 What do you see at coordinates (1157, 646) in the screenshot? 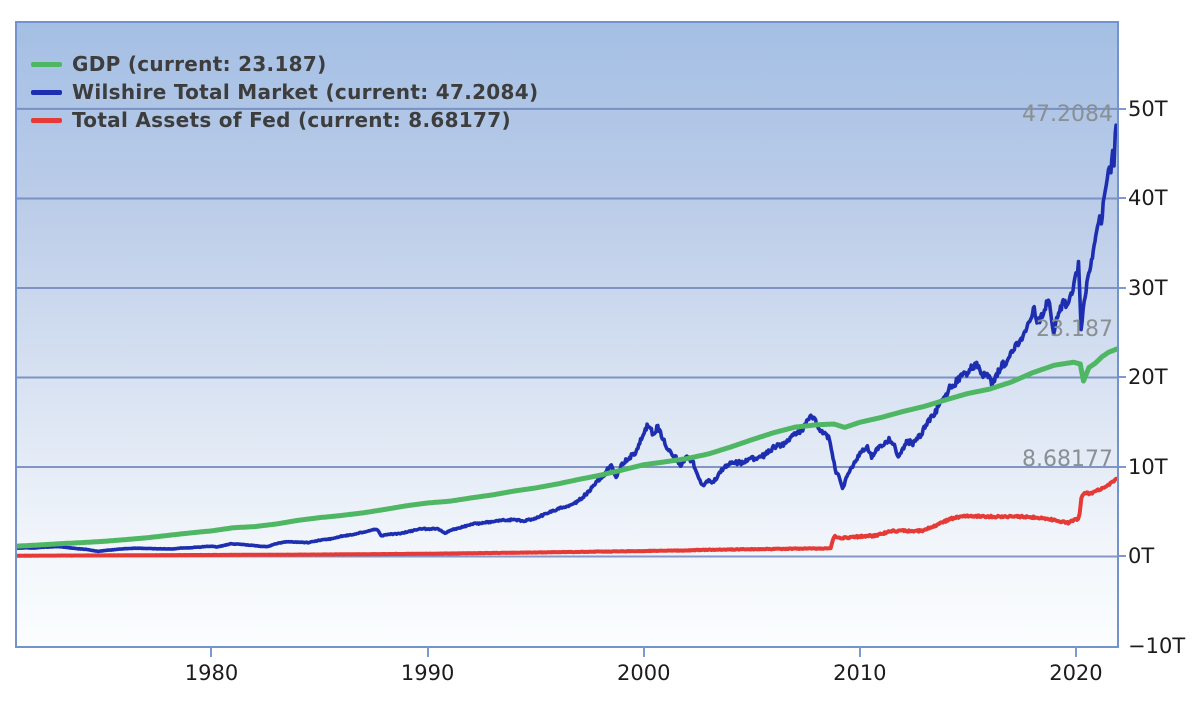
I see `y-axis-tick-label: −10T` at bounding box center [1157, 646].